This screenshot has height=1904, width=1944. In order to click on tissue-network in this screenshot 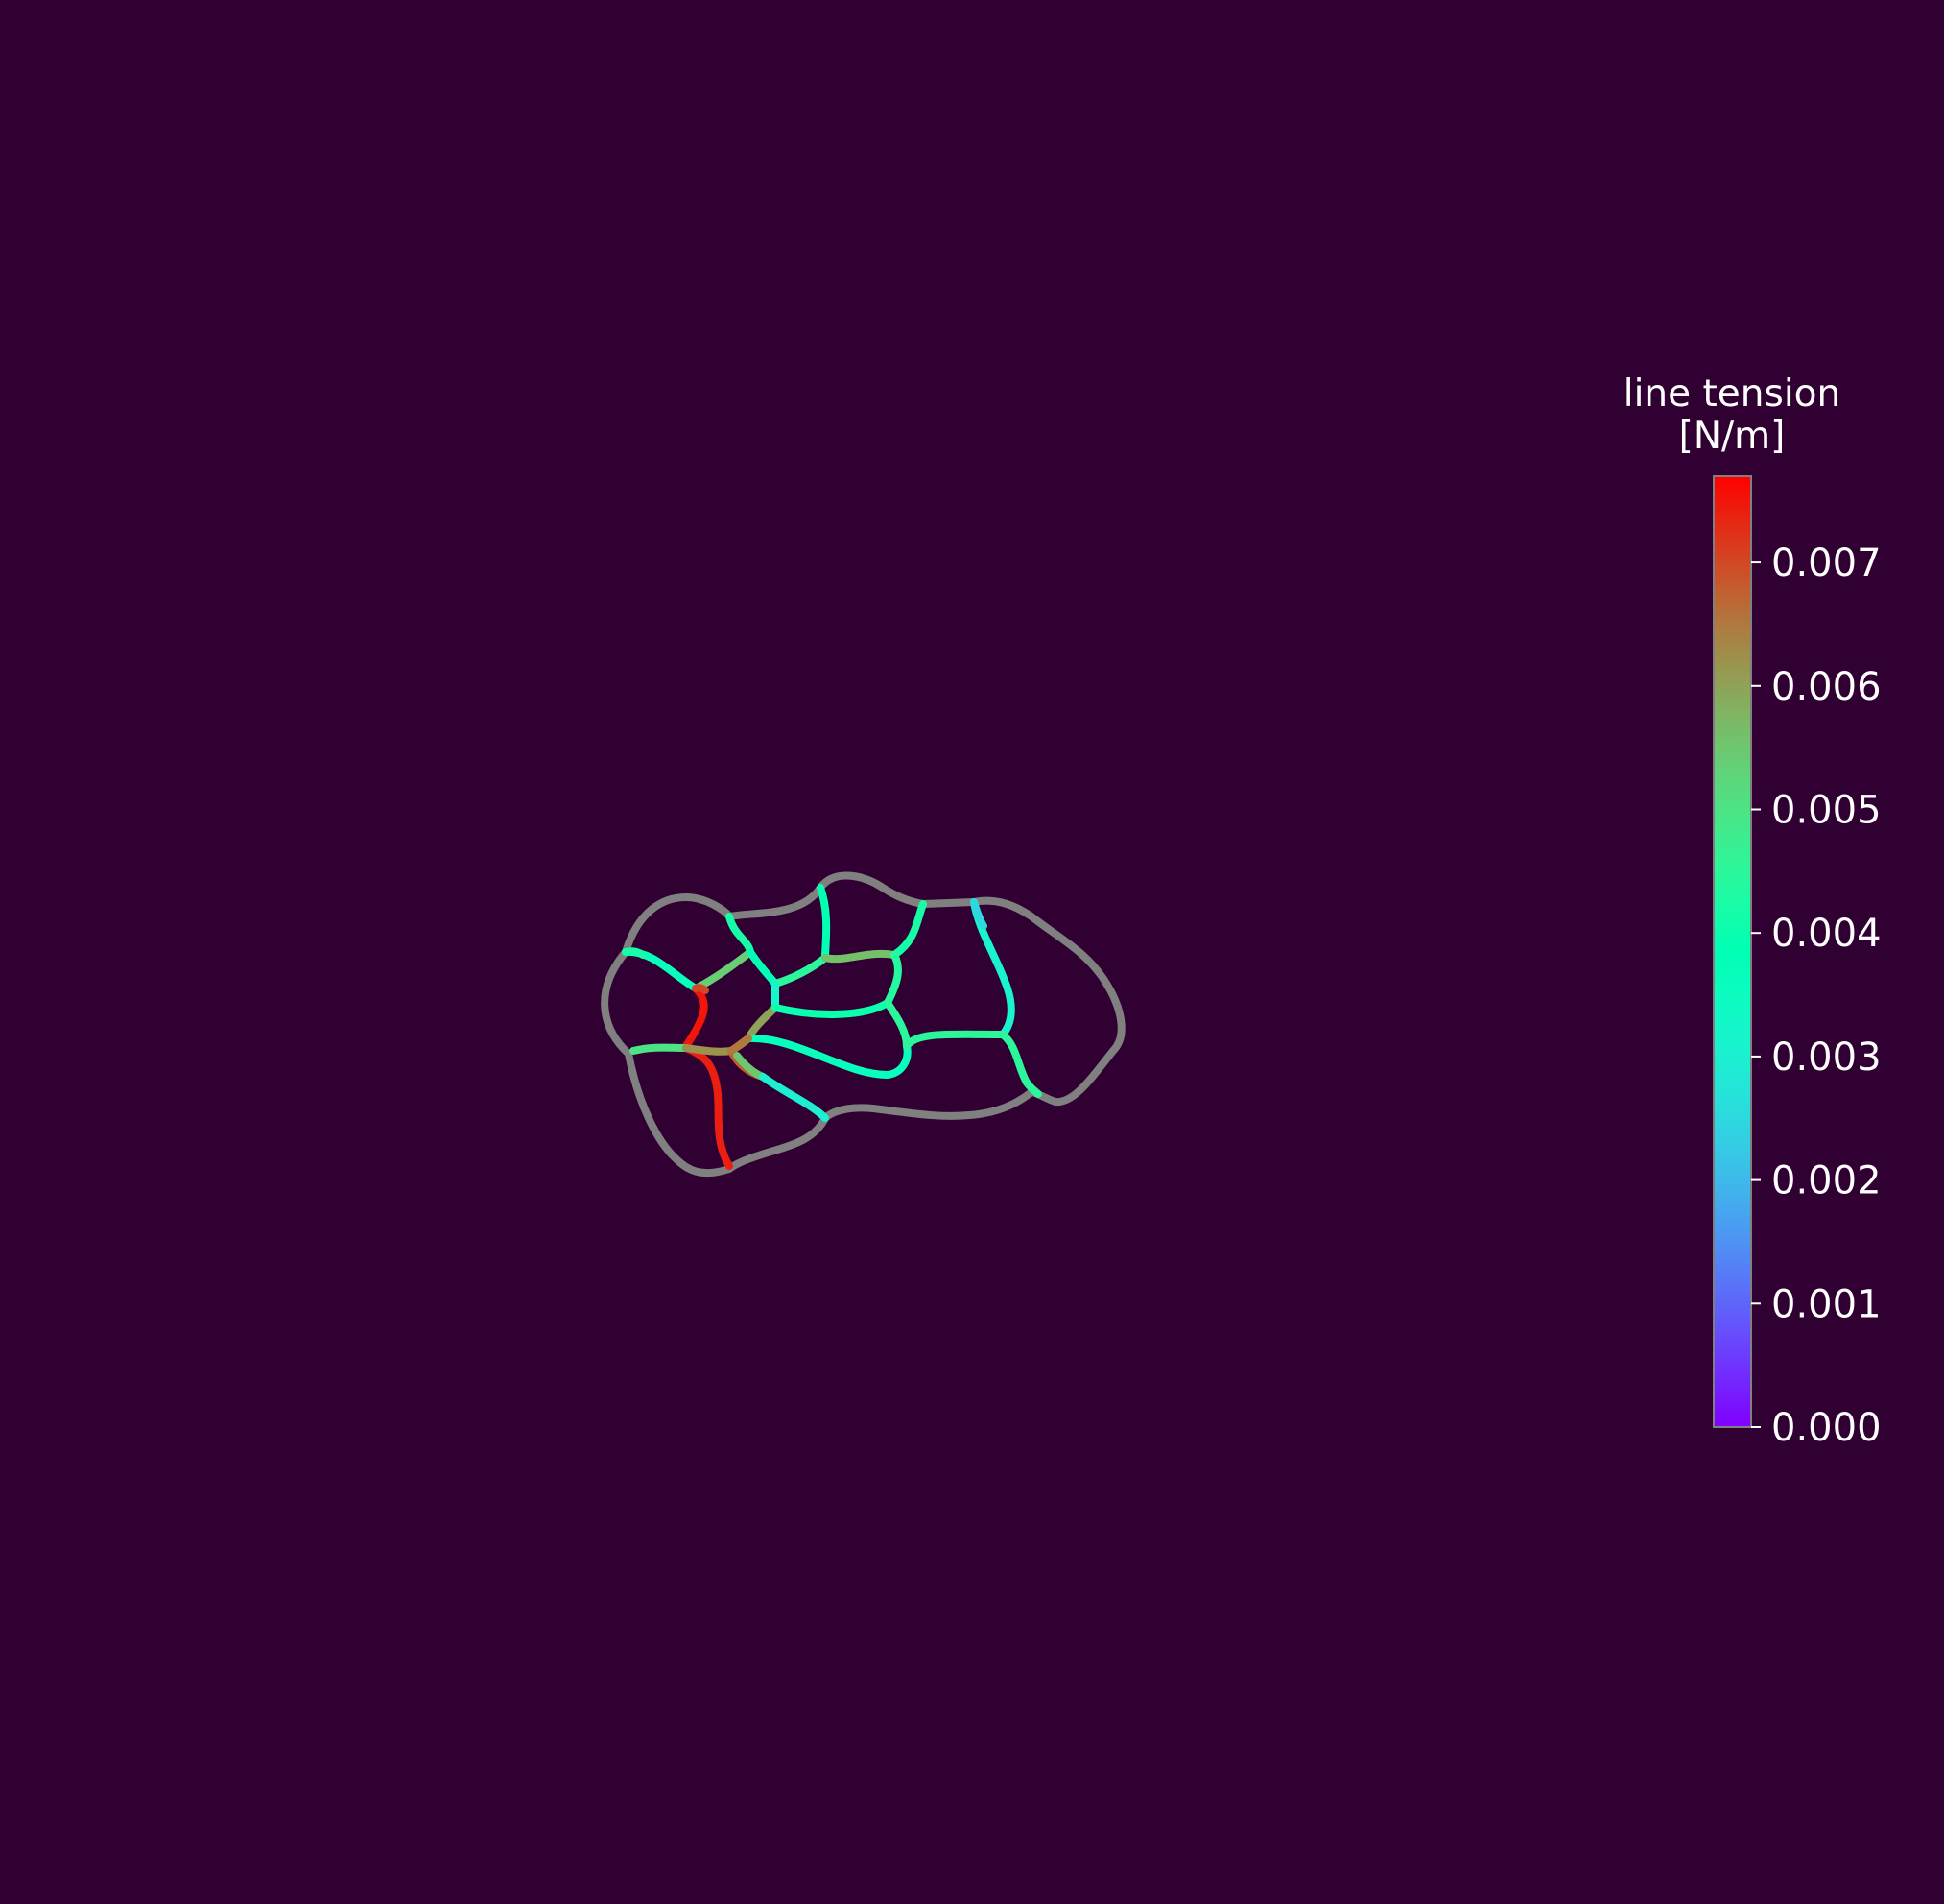, I will do `click(863, 1024)`.